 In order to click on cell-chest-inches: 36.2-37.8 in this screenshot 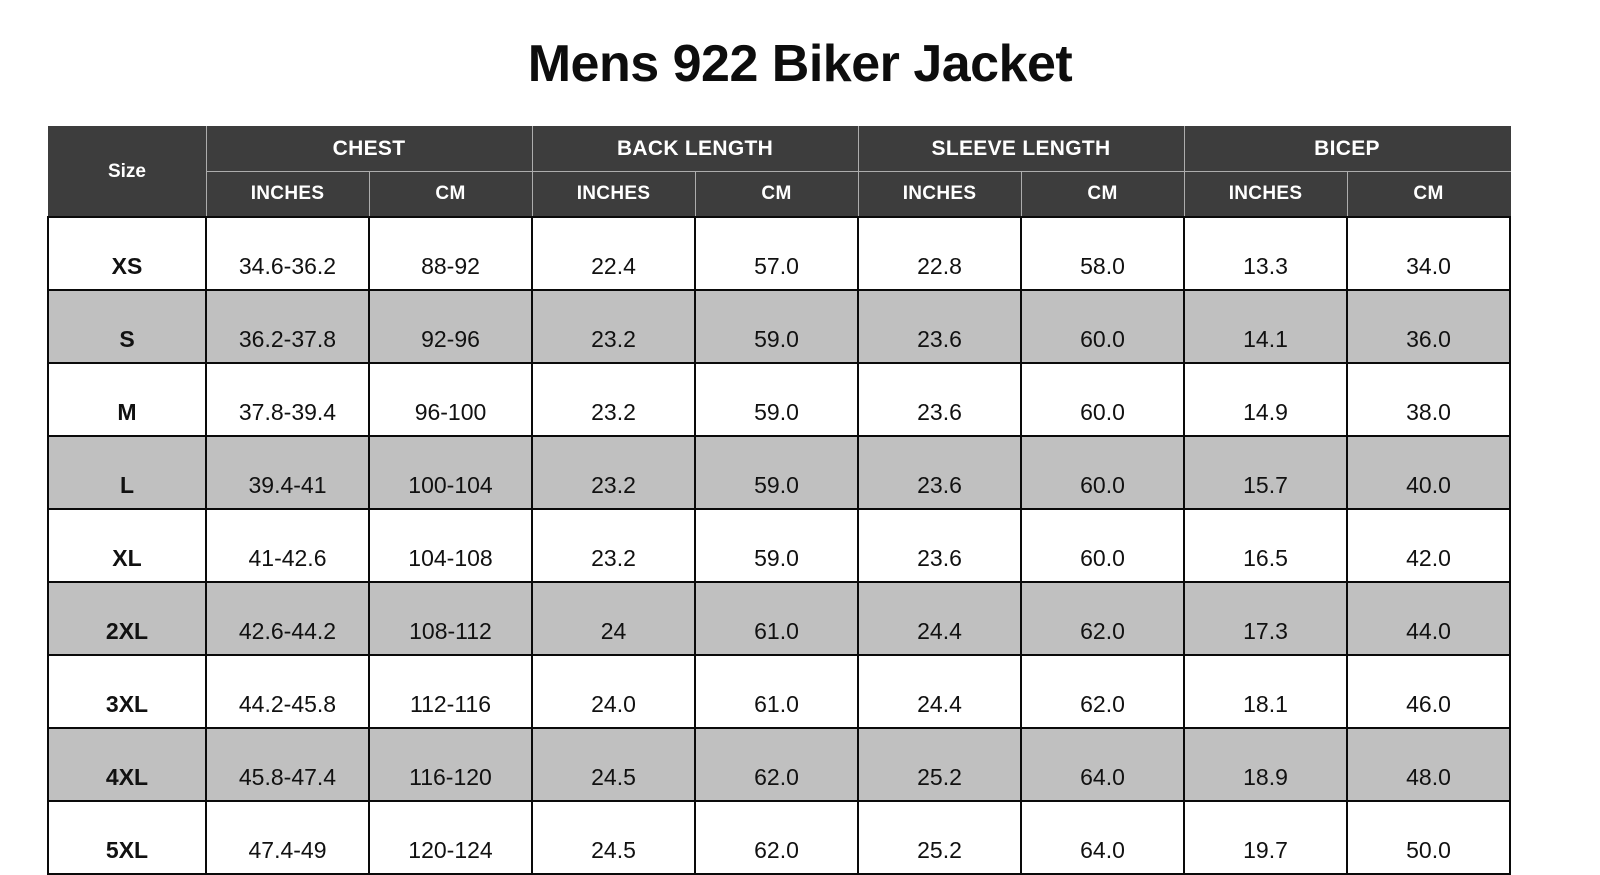, I will do `click(287, 326)`.